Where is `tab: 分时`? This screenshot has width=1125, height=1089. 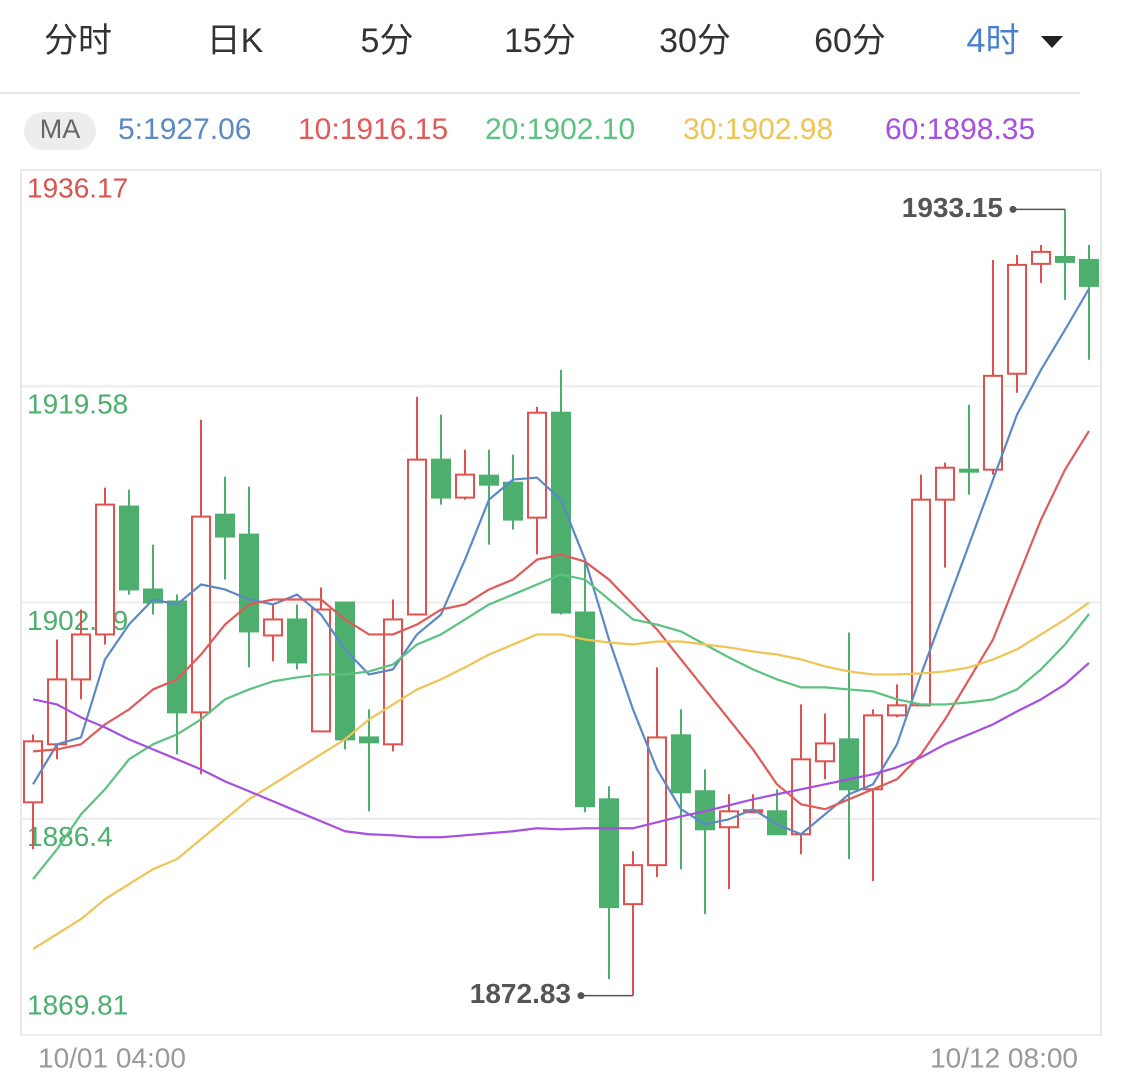 tab: 分时 is located at coordinates (78, 41).